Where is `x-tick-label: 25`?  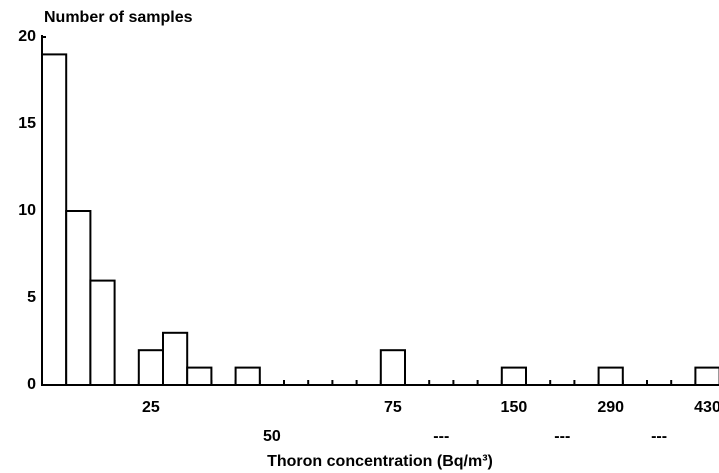 x-tick-label: 25 is located at coordinates (151, 407).